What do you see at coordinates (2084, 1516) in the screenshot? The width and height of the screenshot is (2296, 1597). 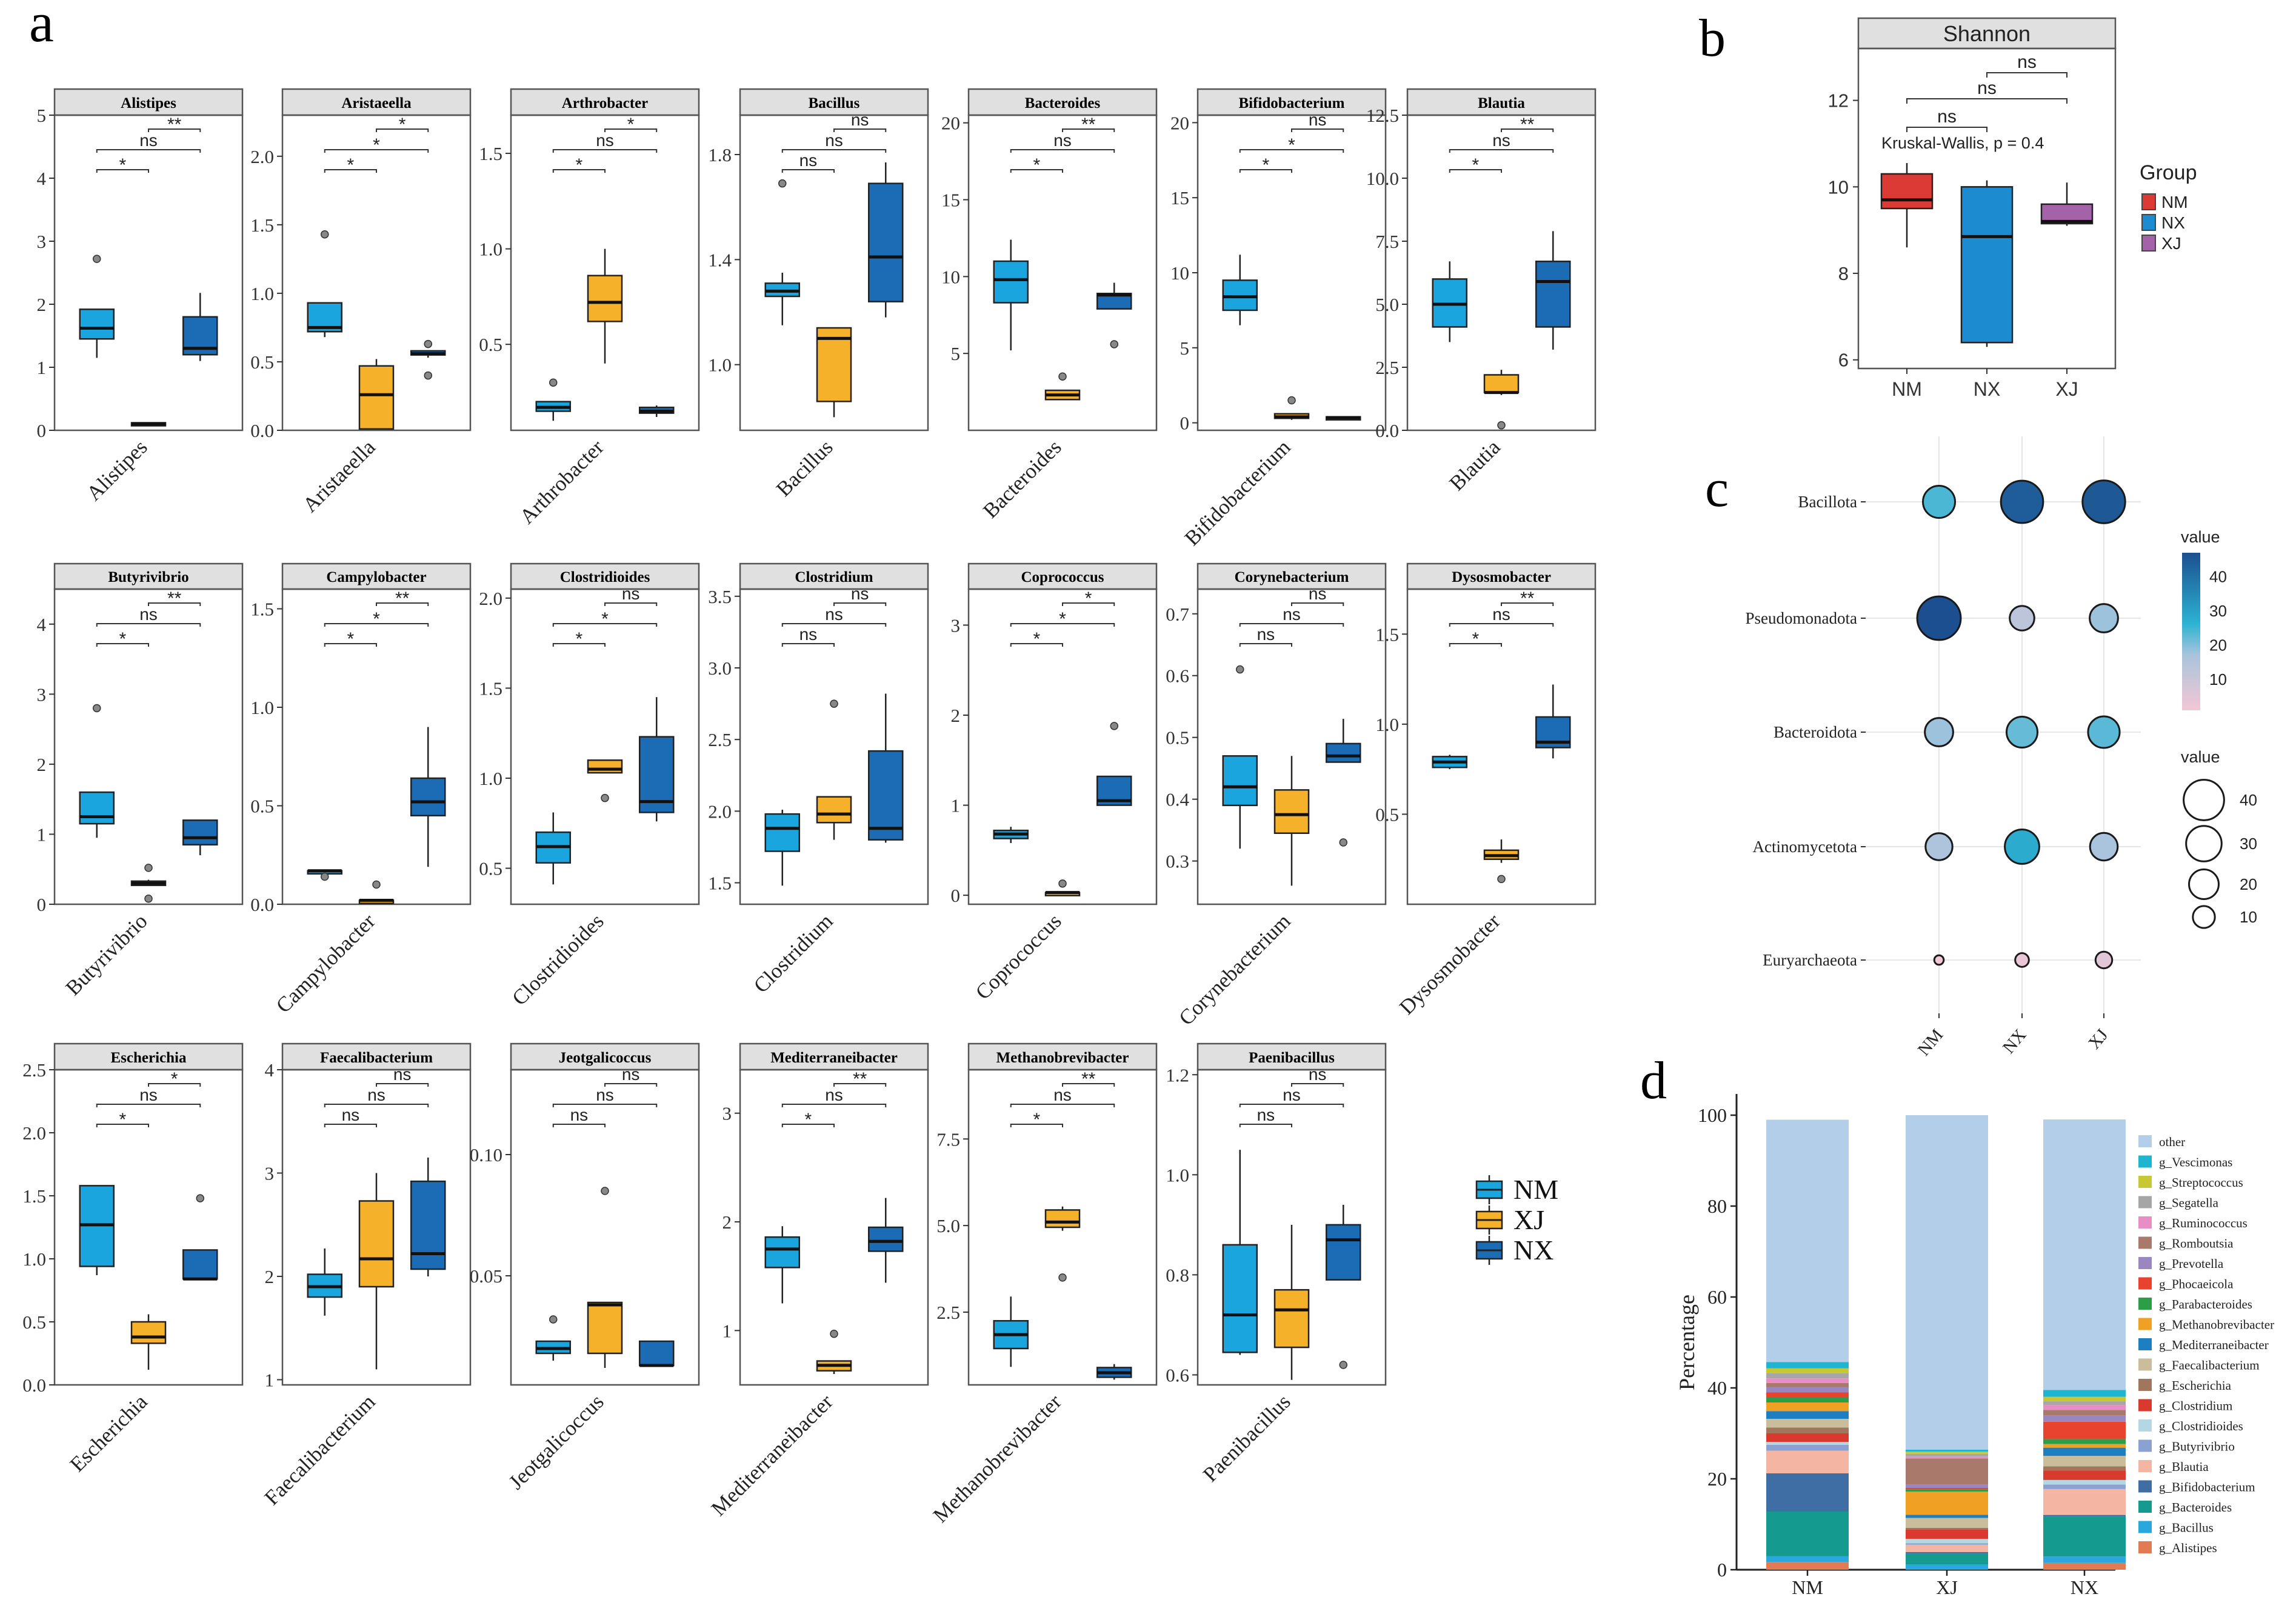 I see `bar-segment-nx-g_bifidobacterium` at bounding box center [2084, 1516].